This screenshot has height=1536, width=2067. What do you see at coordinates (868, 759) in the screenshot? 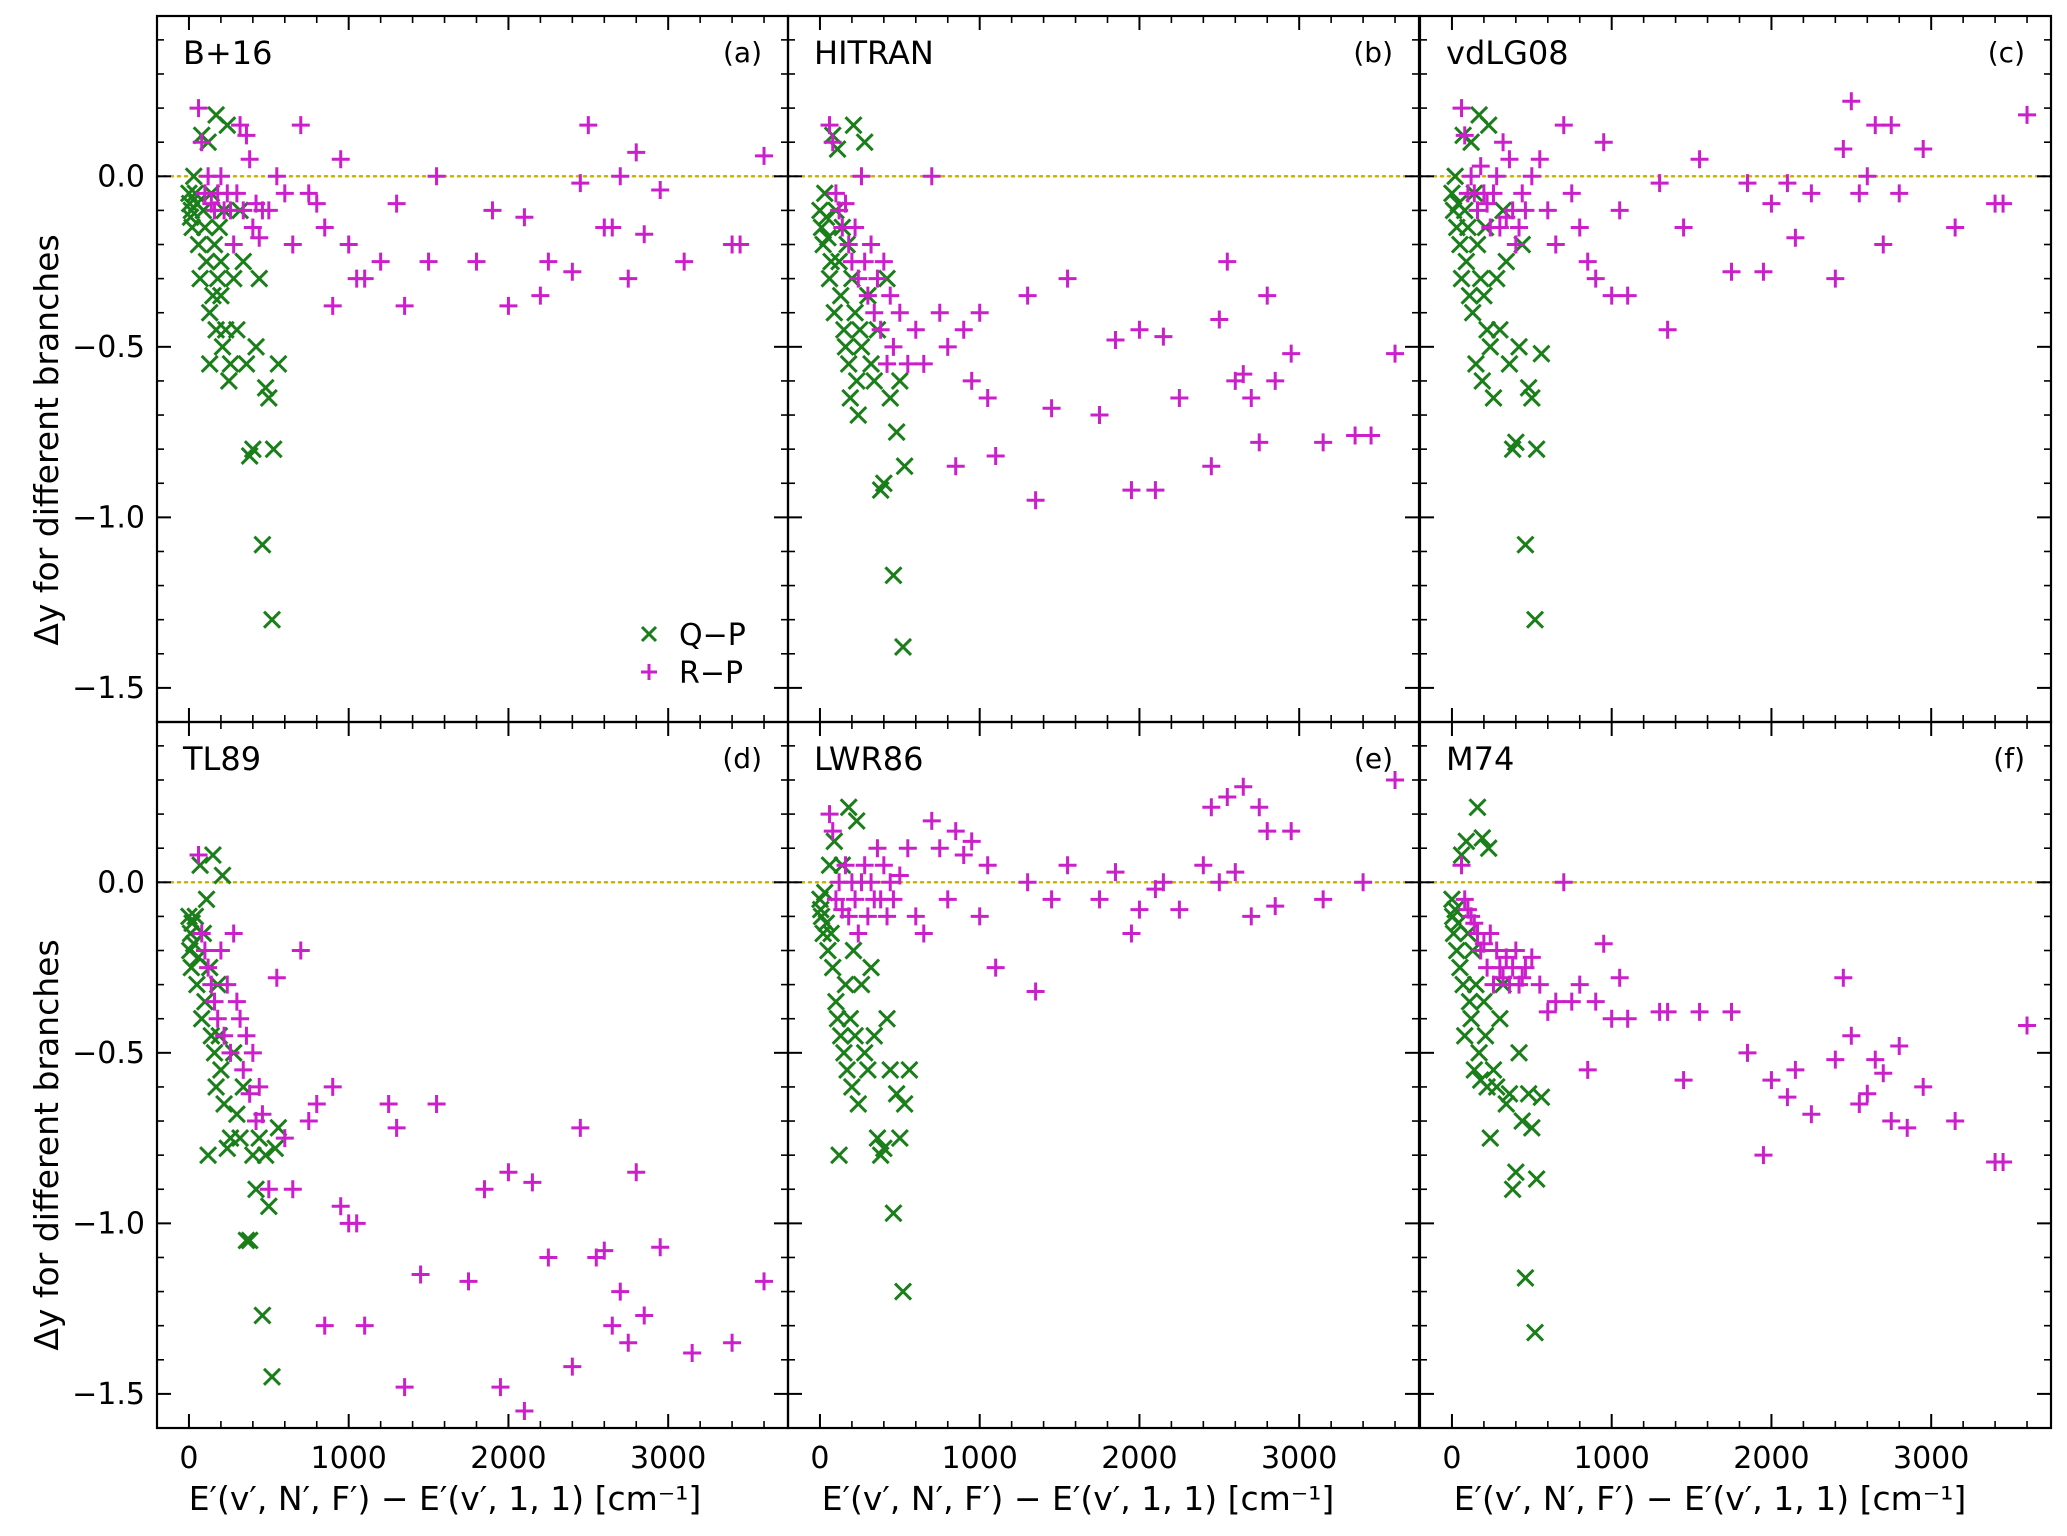
I see `panel-title: LWR86` at bounding box center [868, 759].